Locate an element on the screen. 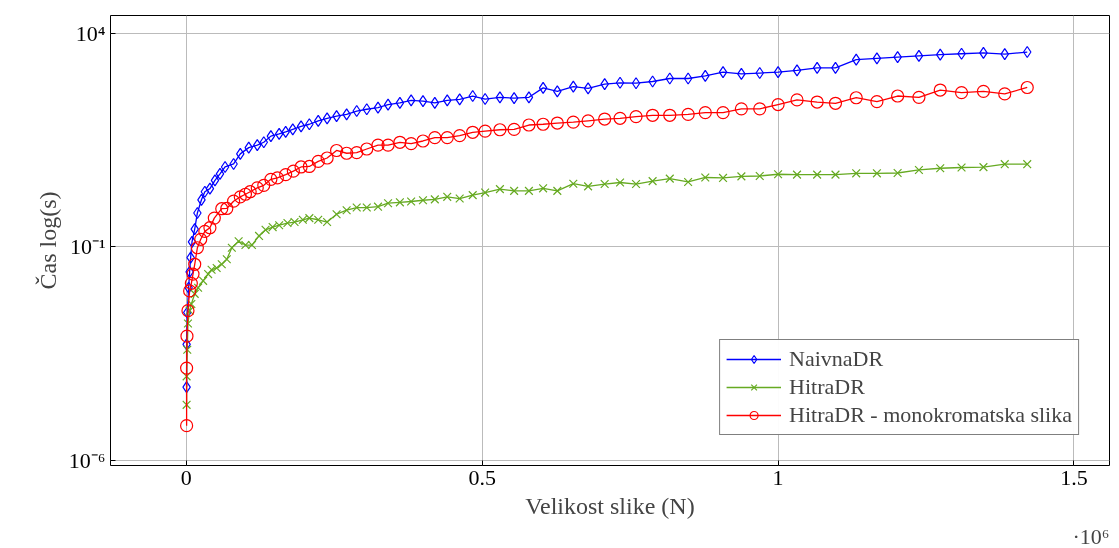 This screenshot has height=548, width=1119. x-tick-label: 1.5 is located at coordinates (1074, 477).